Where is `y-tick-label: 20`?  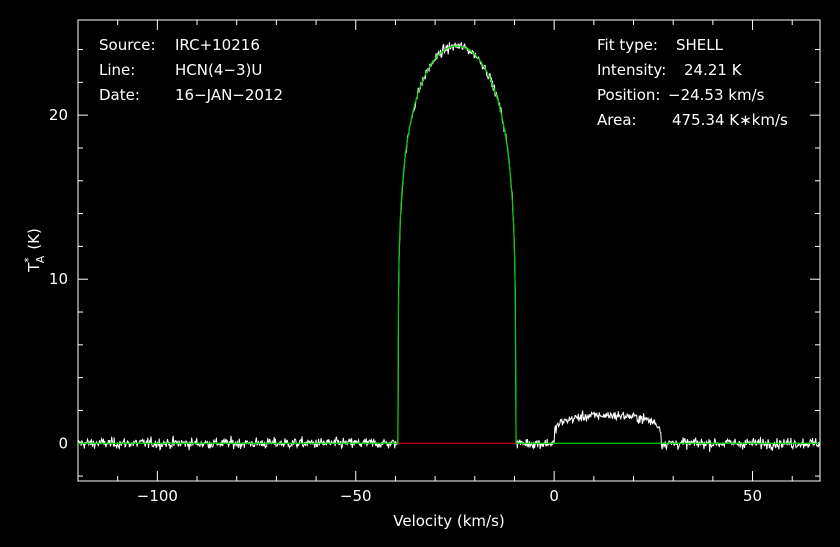 y-tick-label: 20 is located at coordinates (58, 115).